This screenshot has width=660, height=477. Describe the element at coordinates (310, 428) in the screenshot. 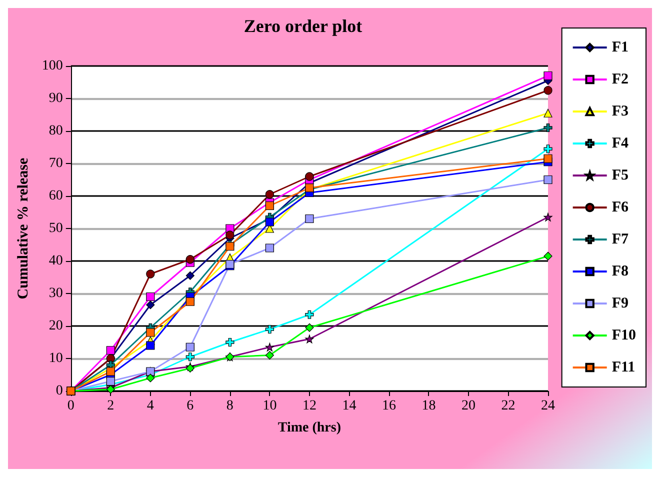

I see `x-axis-title: Time (hrs)` at that location.